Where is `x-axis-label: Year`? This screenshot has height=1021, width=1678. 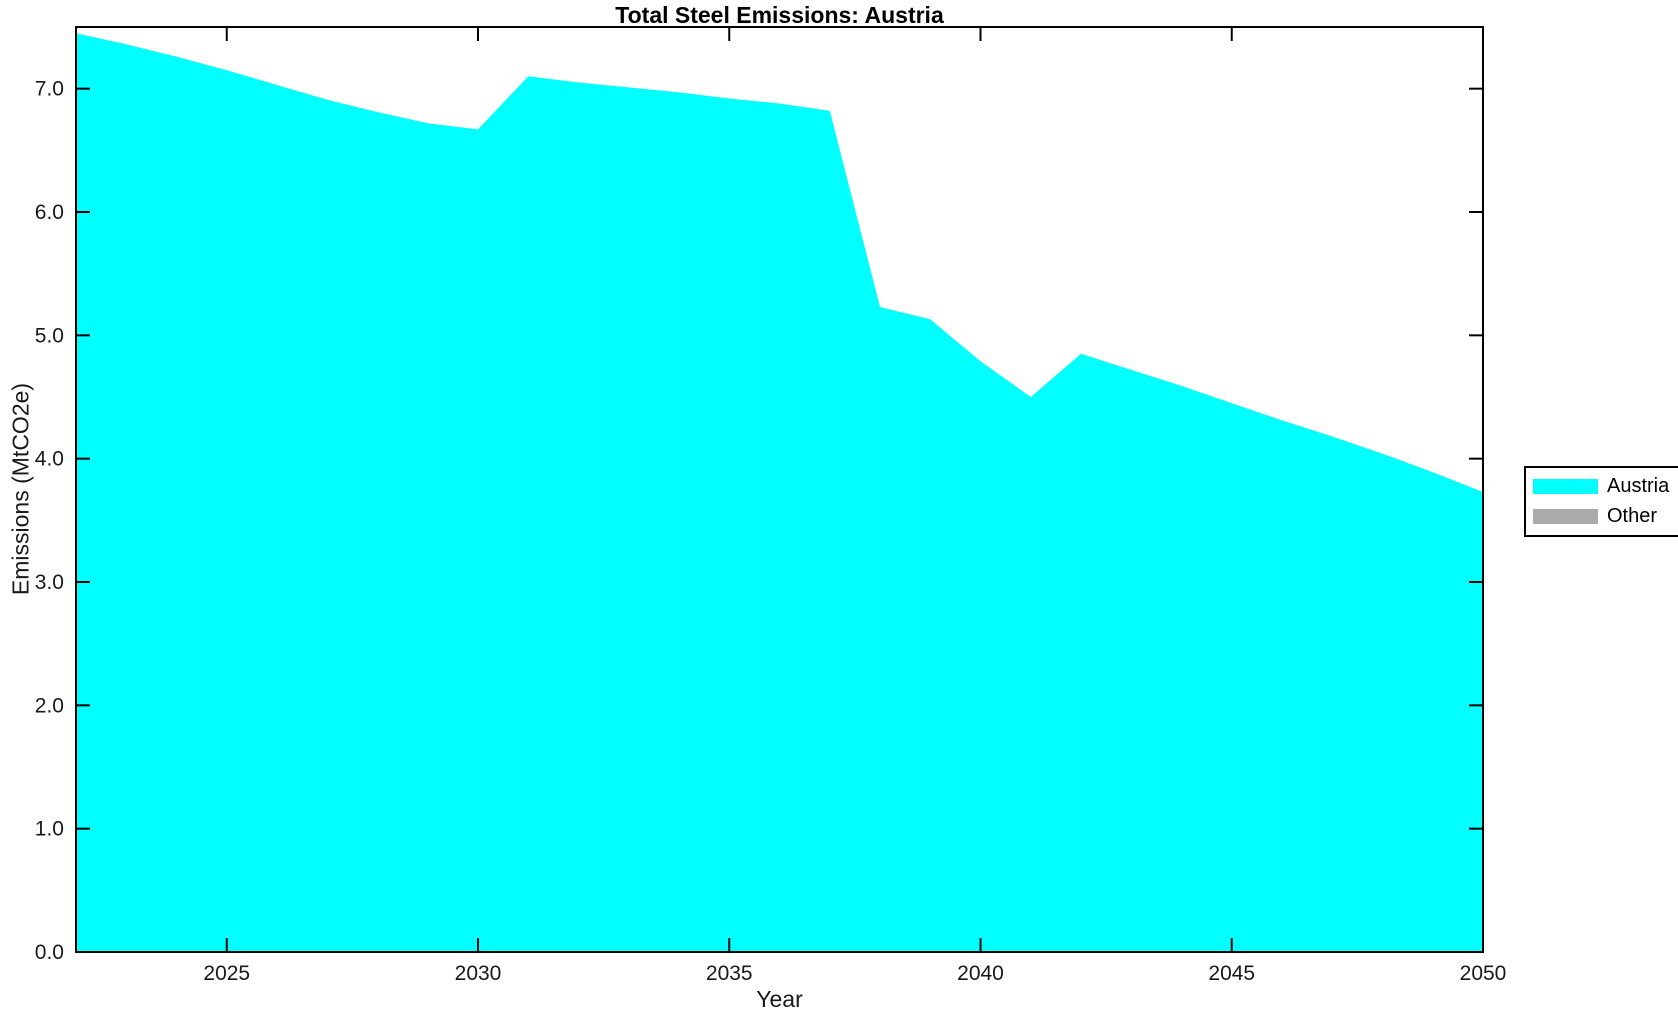 x-axis-label: Year is located at coordinates (779, 999).